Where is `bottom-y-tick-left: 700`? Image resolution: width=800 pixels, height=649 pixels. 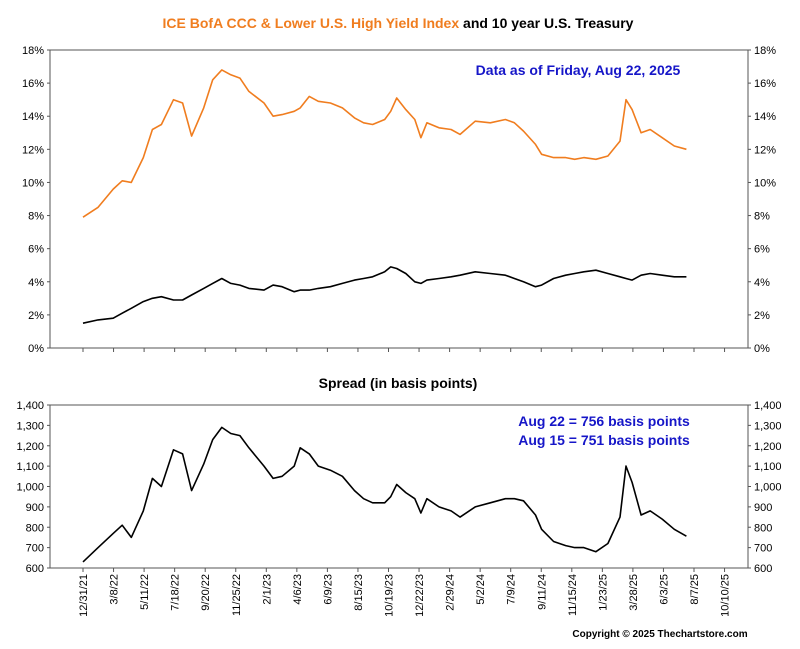
bottom-y-tick-left: 700 is located at coordinates (35, 549).